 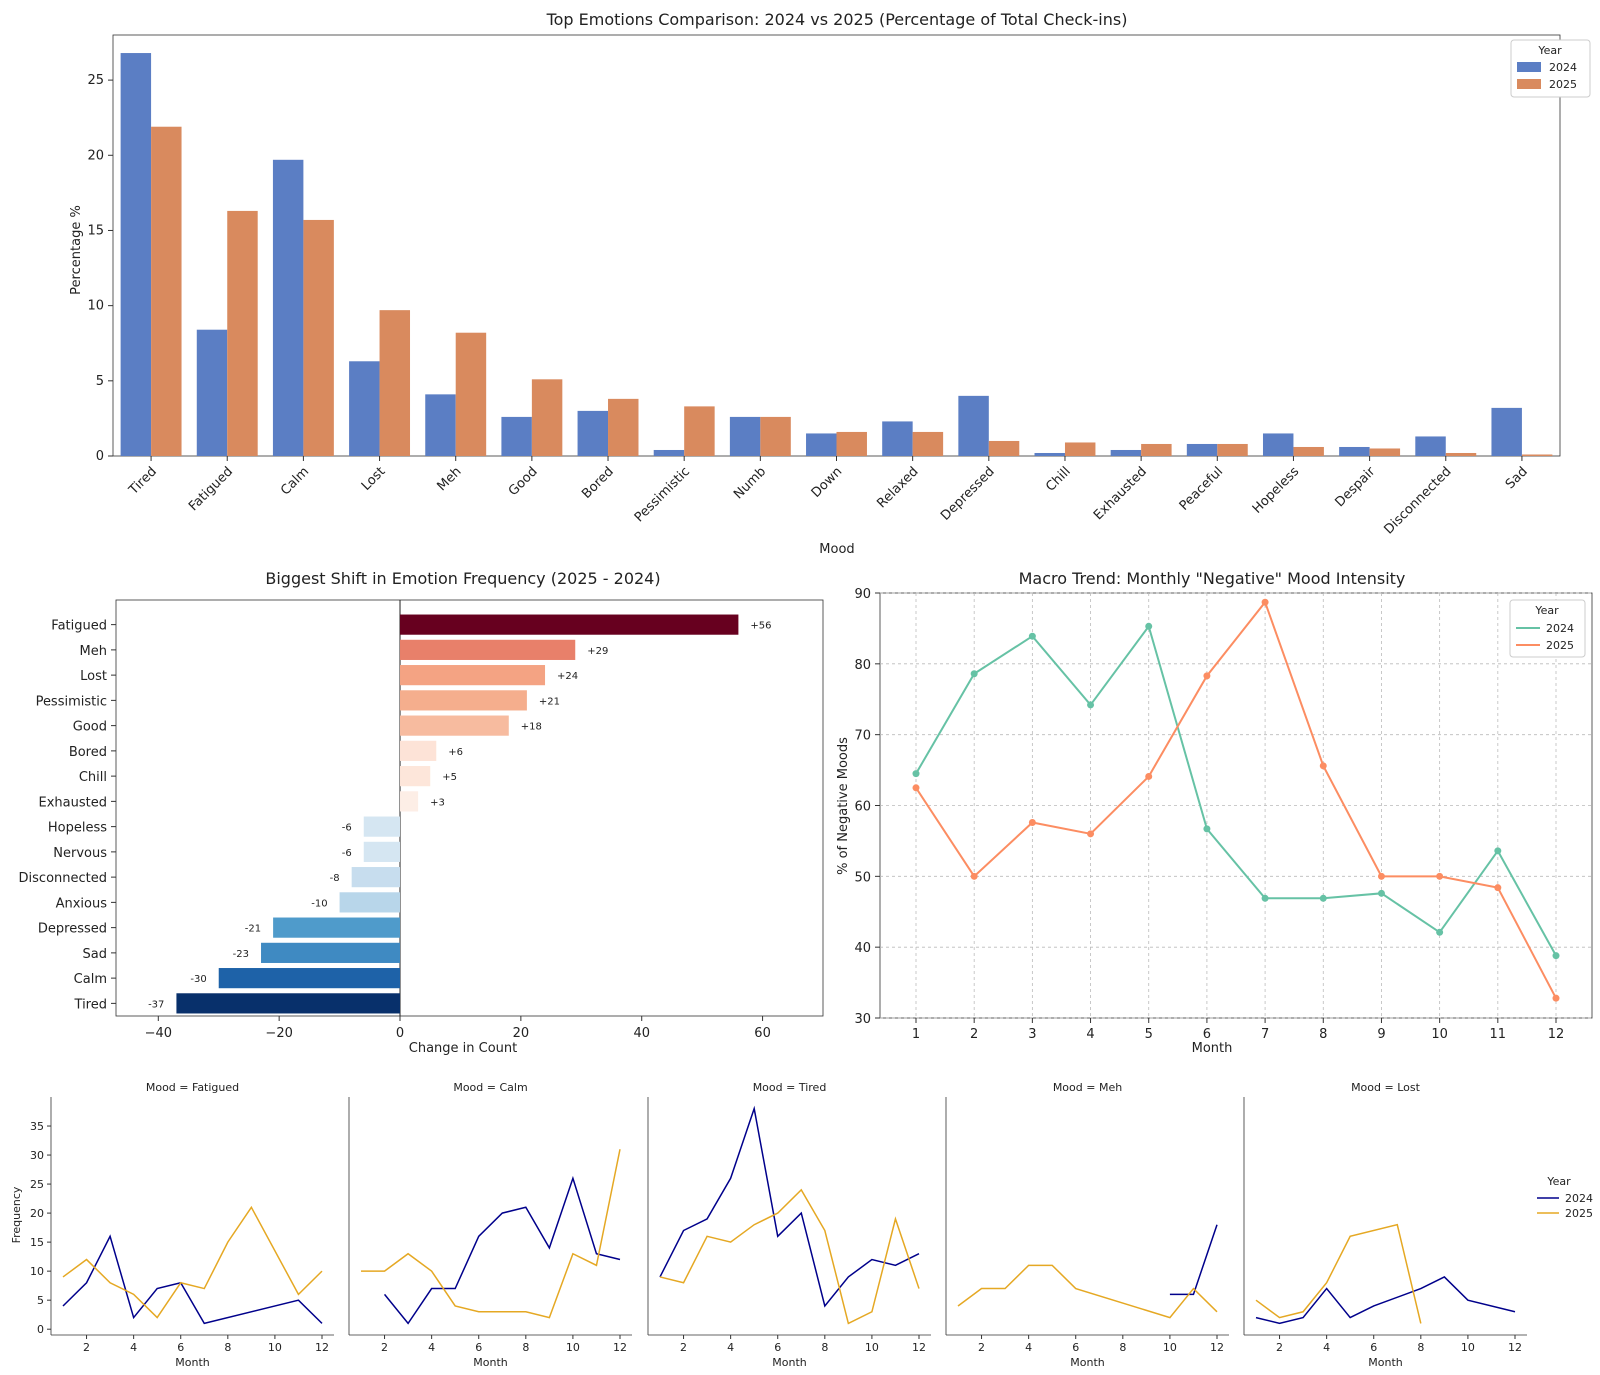 What do you see at coordinates (897, 487) in the screenshot?
I see `chart1-xtick-label: Relaxed` at bounding box center [897, 487].